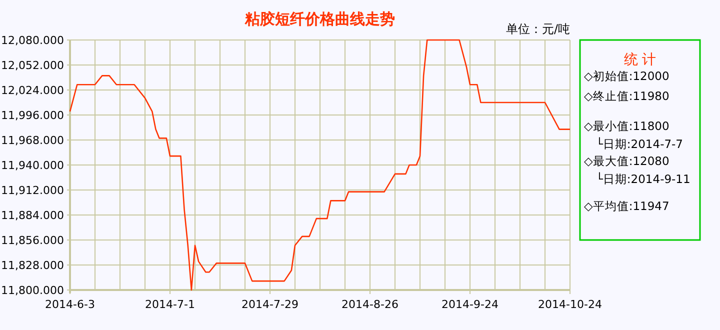 The width and height of the screenshot is (720, 330). Describe the element at coordinates (570, 304) in the screenshot. I see `x-tick-label: 2014-10-24` at that location.